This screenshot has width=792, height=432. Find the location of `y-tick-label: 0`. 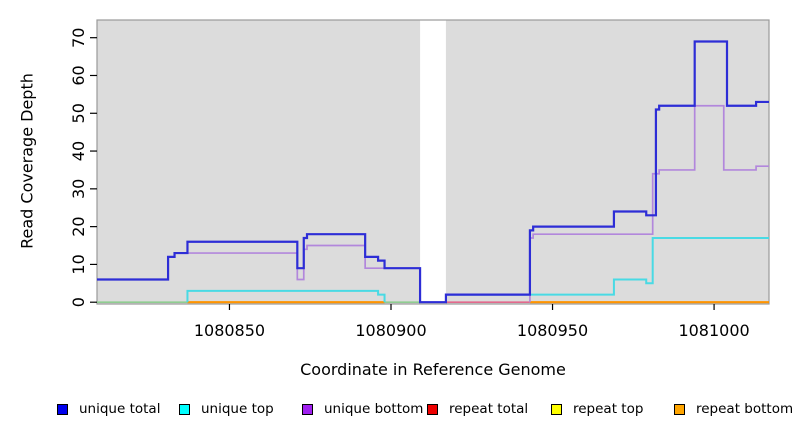

y-tick-label: 0 is located at coordinates (78, 302).